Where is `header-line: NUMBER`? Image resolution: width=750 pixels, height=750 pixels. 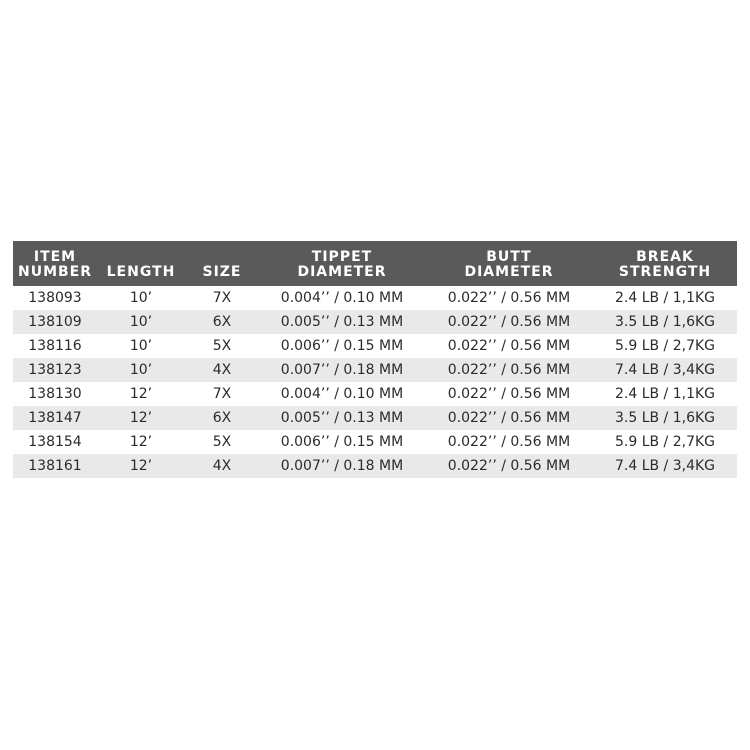
header-line: NUMBER is located at coordinates (55, 272).